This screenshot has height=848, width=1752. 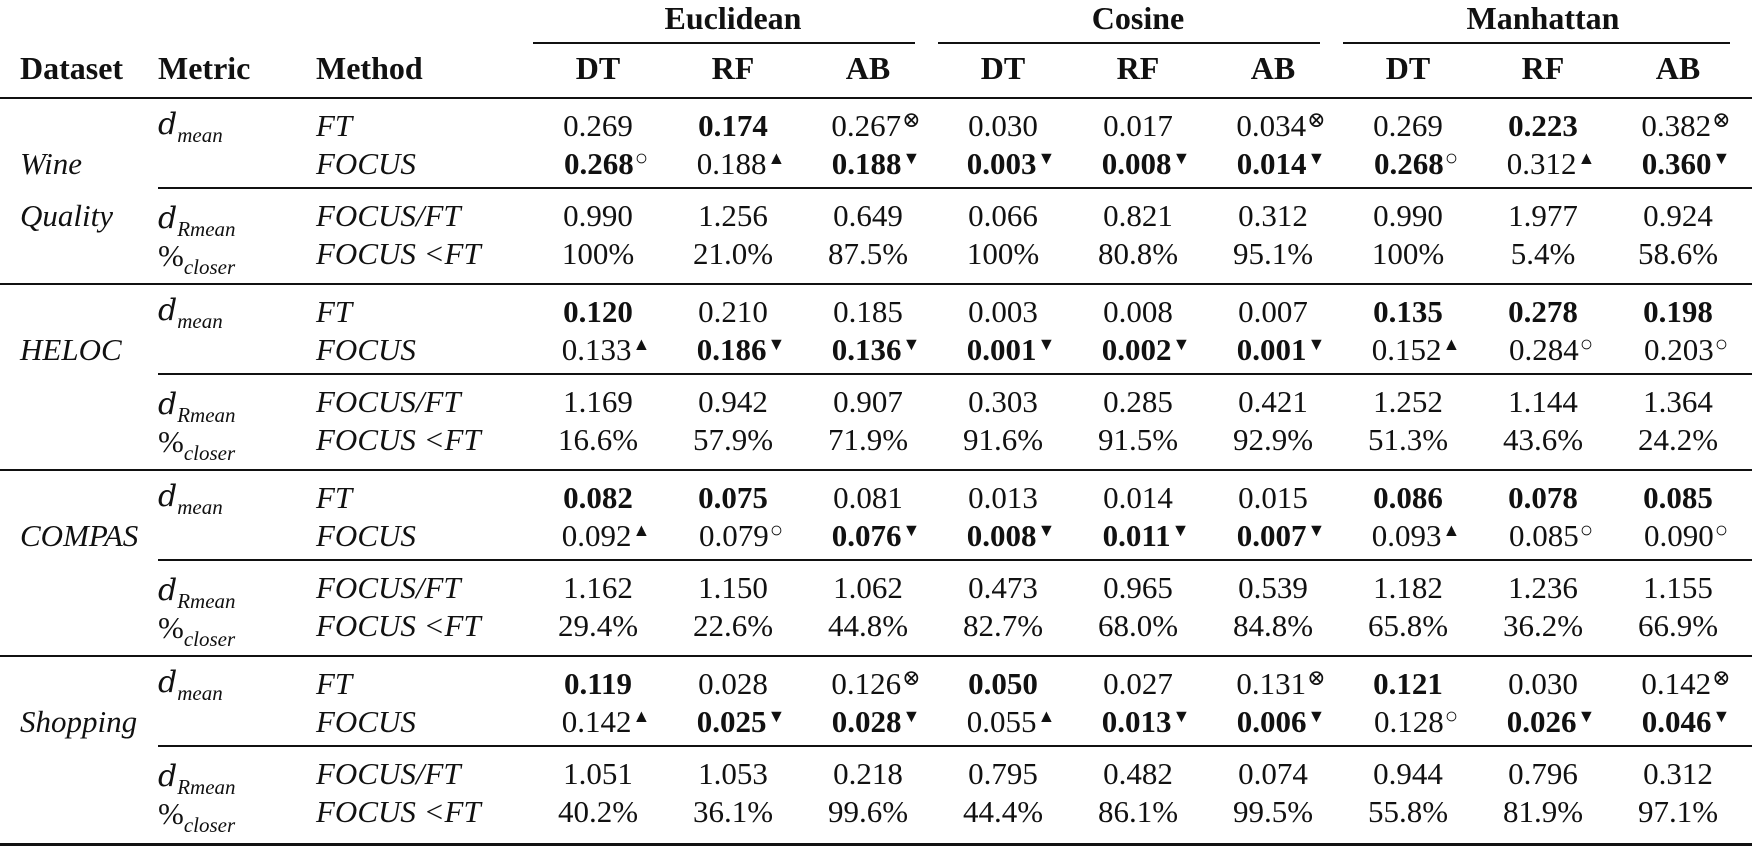 I want to click on cell-closer: 99.5%, so click(x=1273, y=811).